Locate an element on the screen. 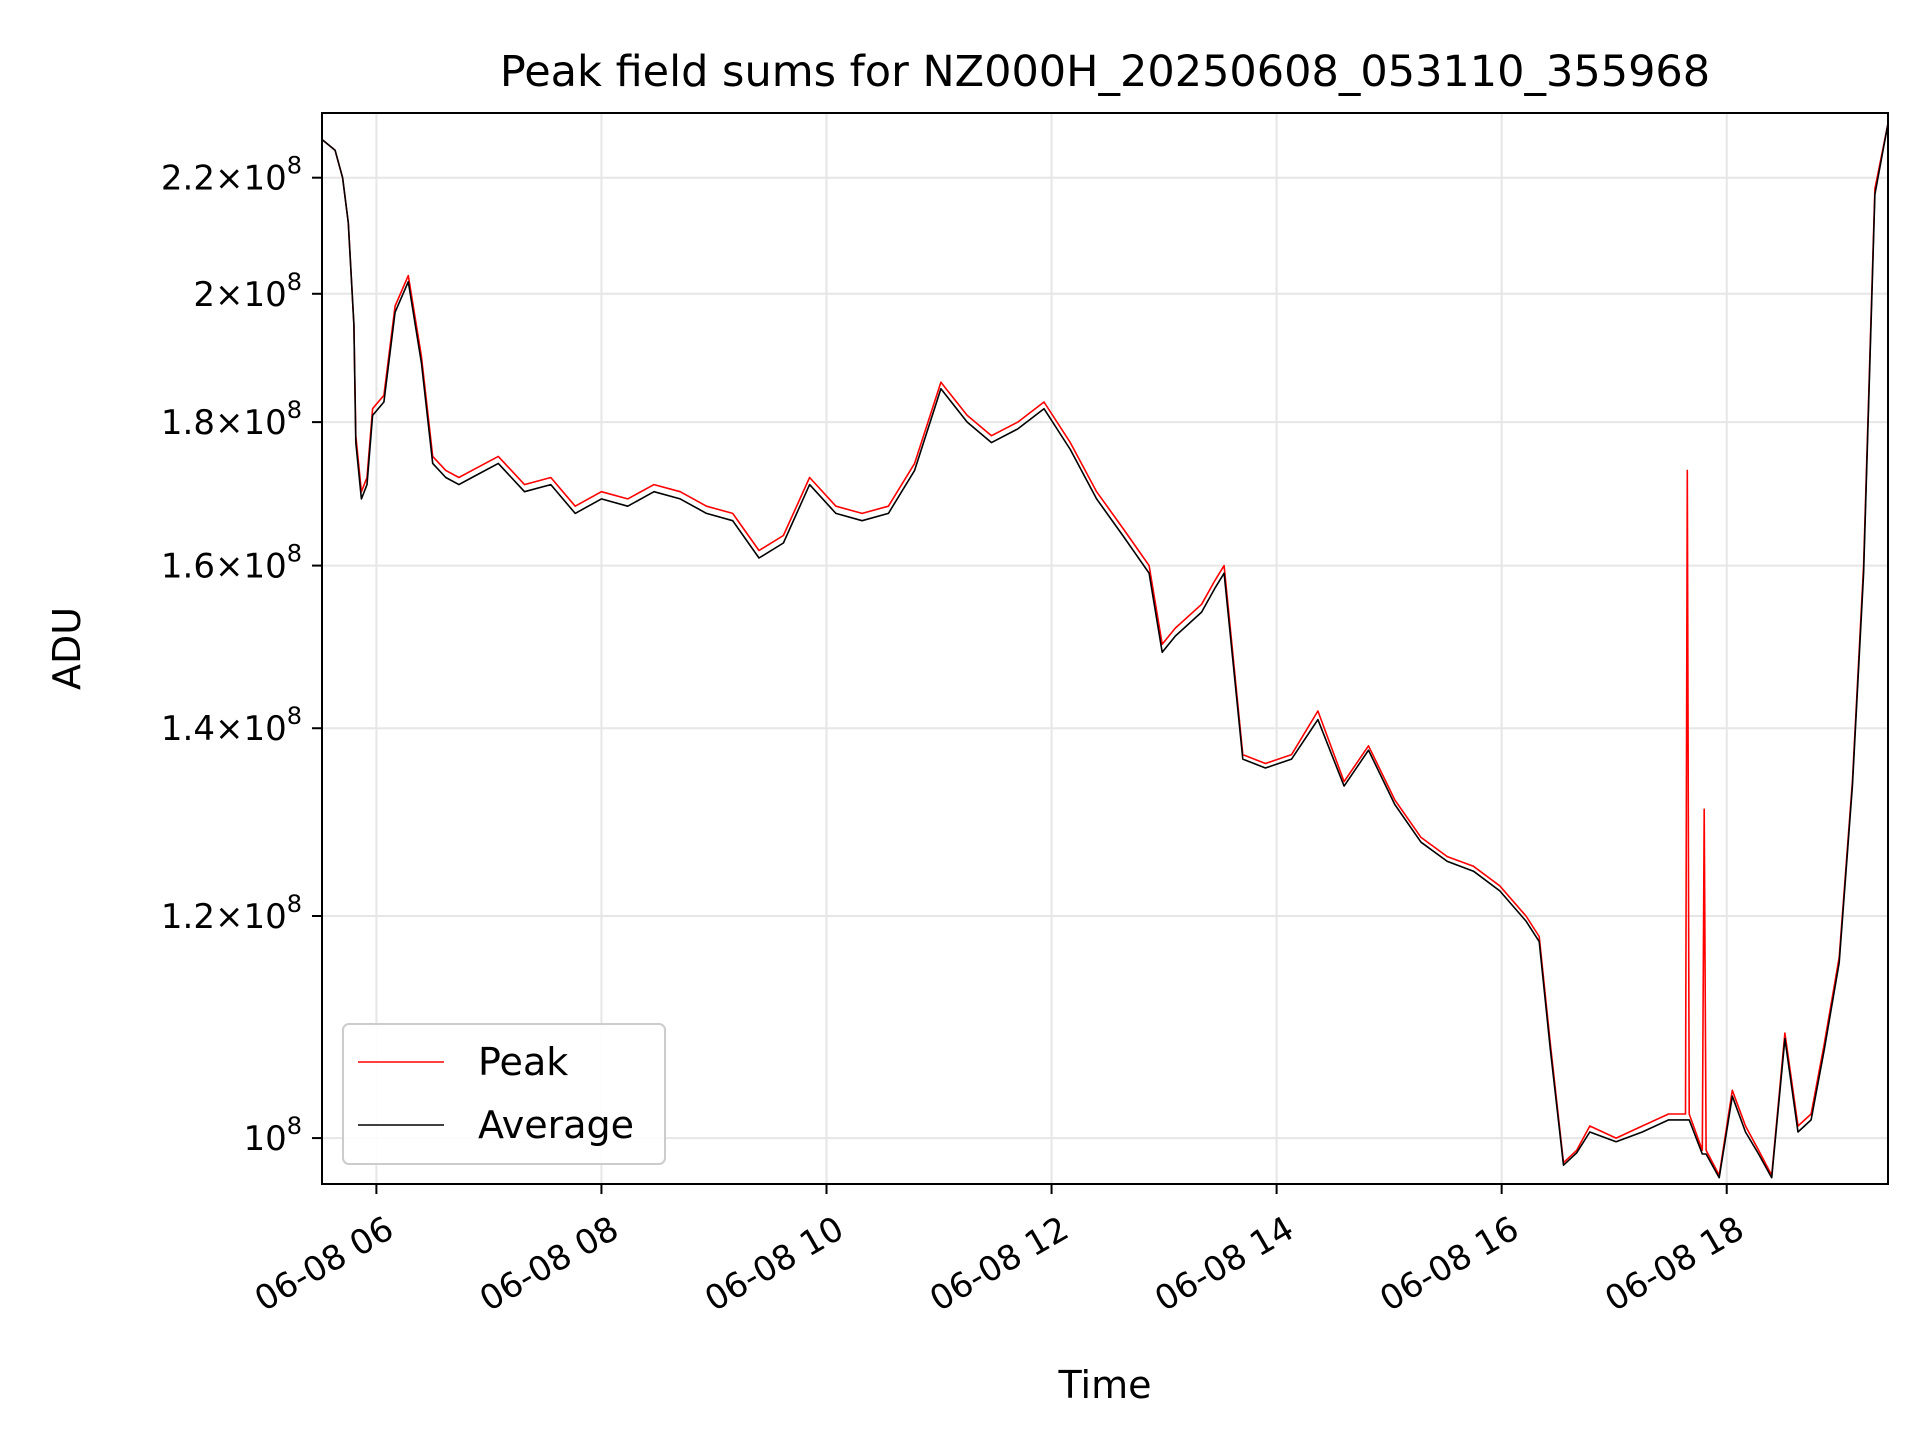 The image size is (1920, 1440). legend-box is located at coordinates (504, 1094).